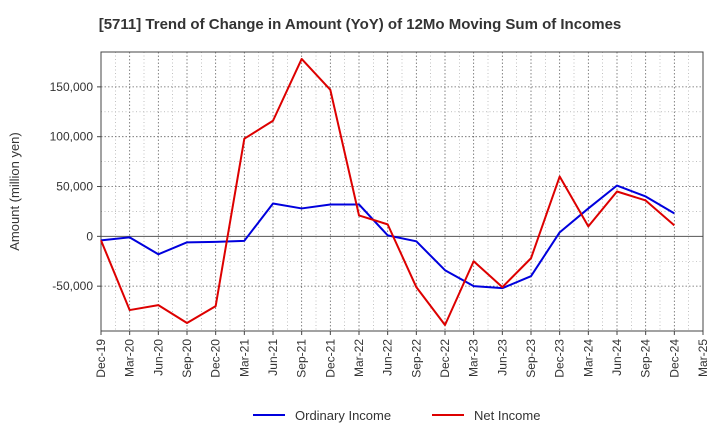  Describe the element at coordinates (674, 358) in the screenshot. I see `x-tick-label: Dec-24` at that location.